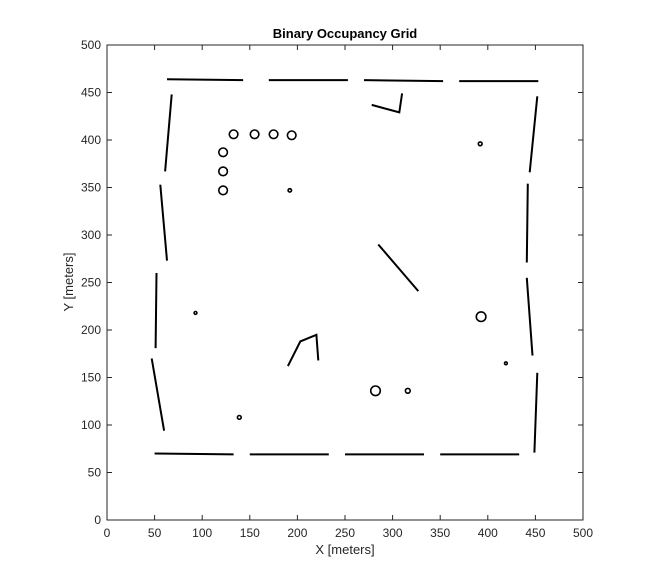 The height and width of the screenshot is (584, 667). What do you see at coordinates (398, 267) in the screenshot?
I see `occupied-inner-wall-angled` at bounding box center [398, 267].